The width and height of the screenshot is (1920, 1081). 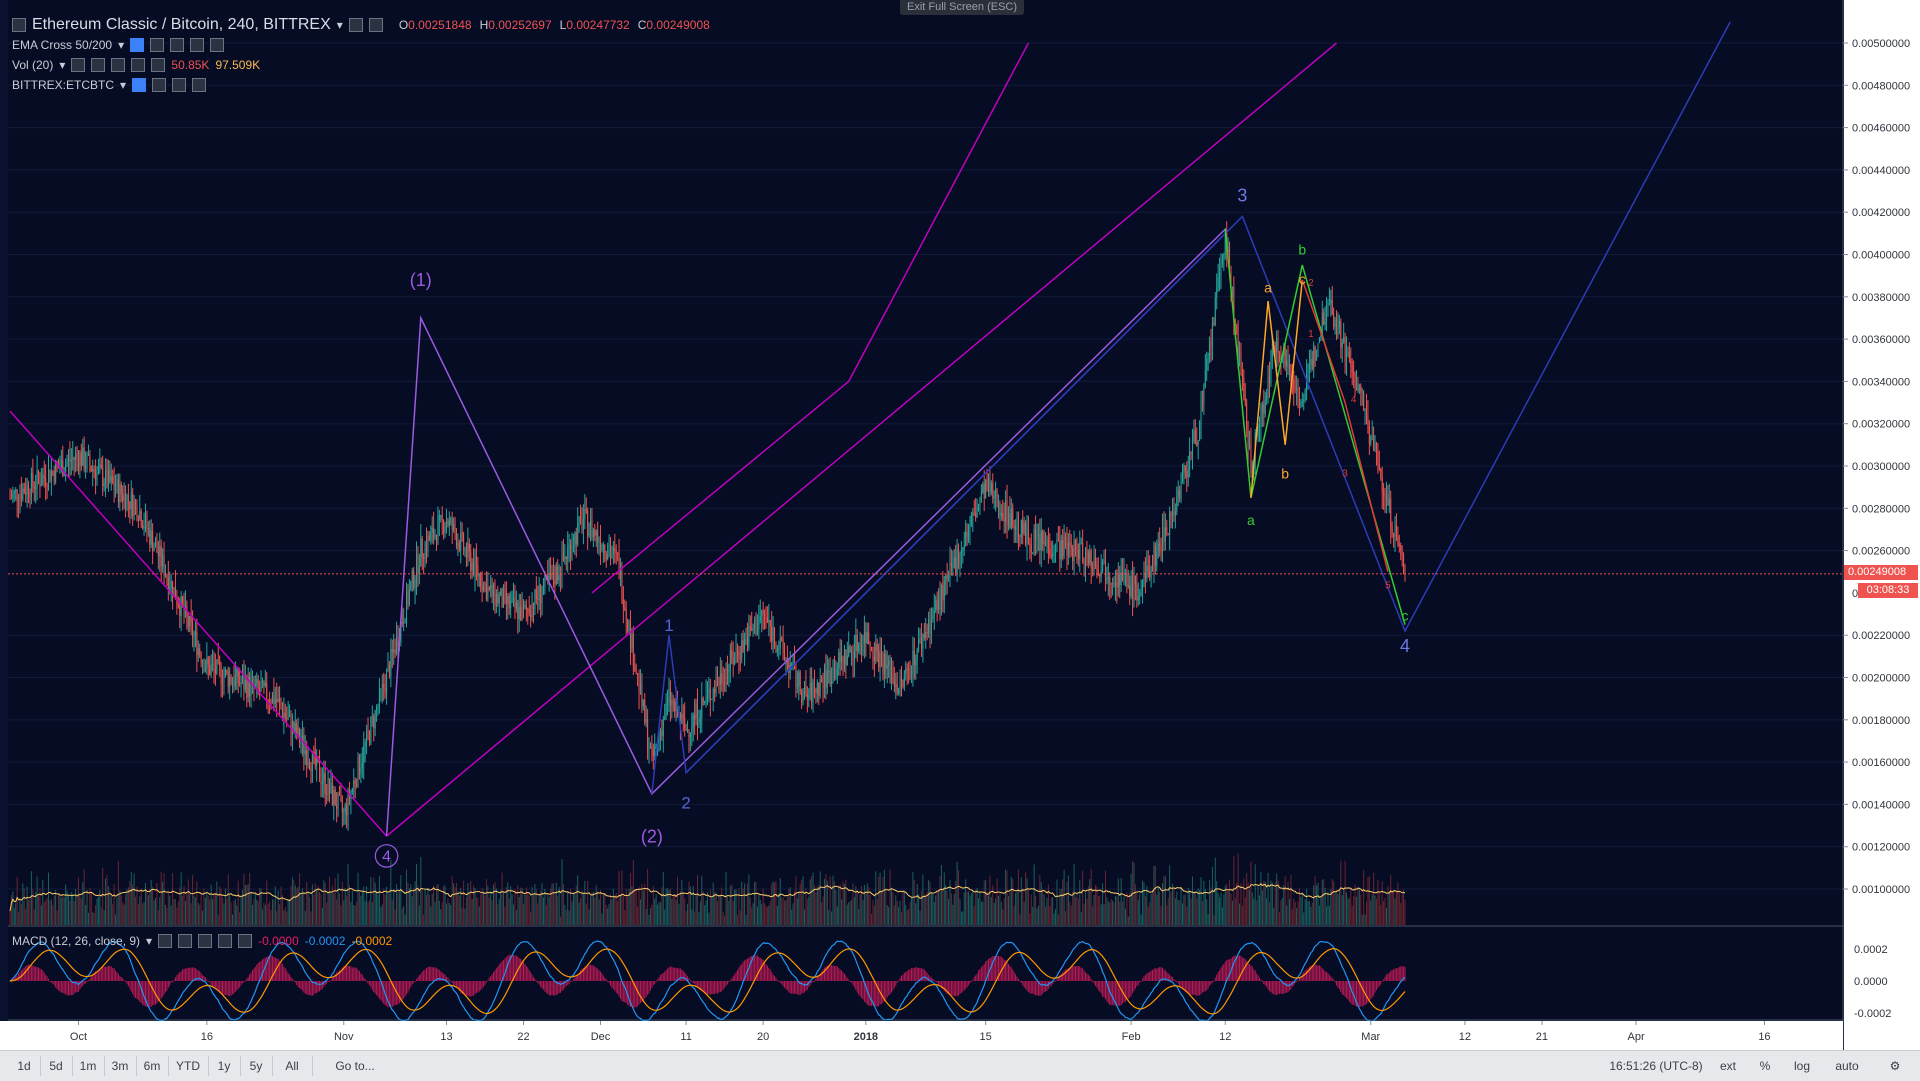 I want to click on macd-label: MACD (12, 26, close, 9), so click(x=76, y=941).